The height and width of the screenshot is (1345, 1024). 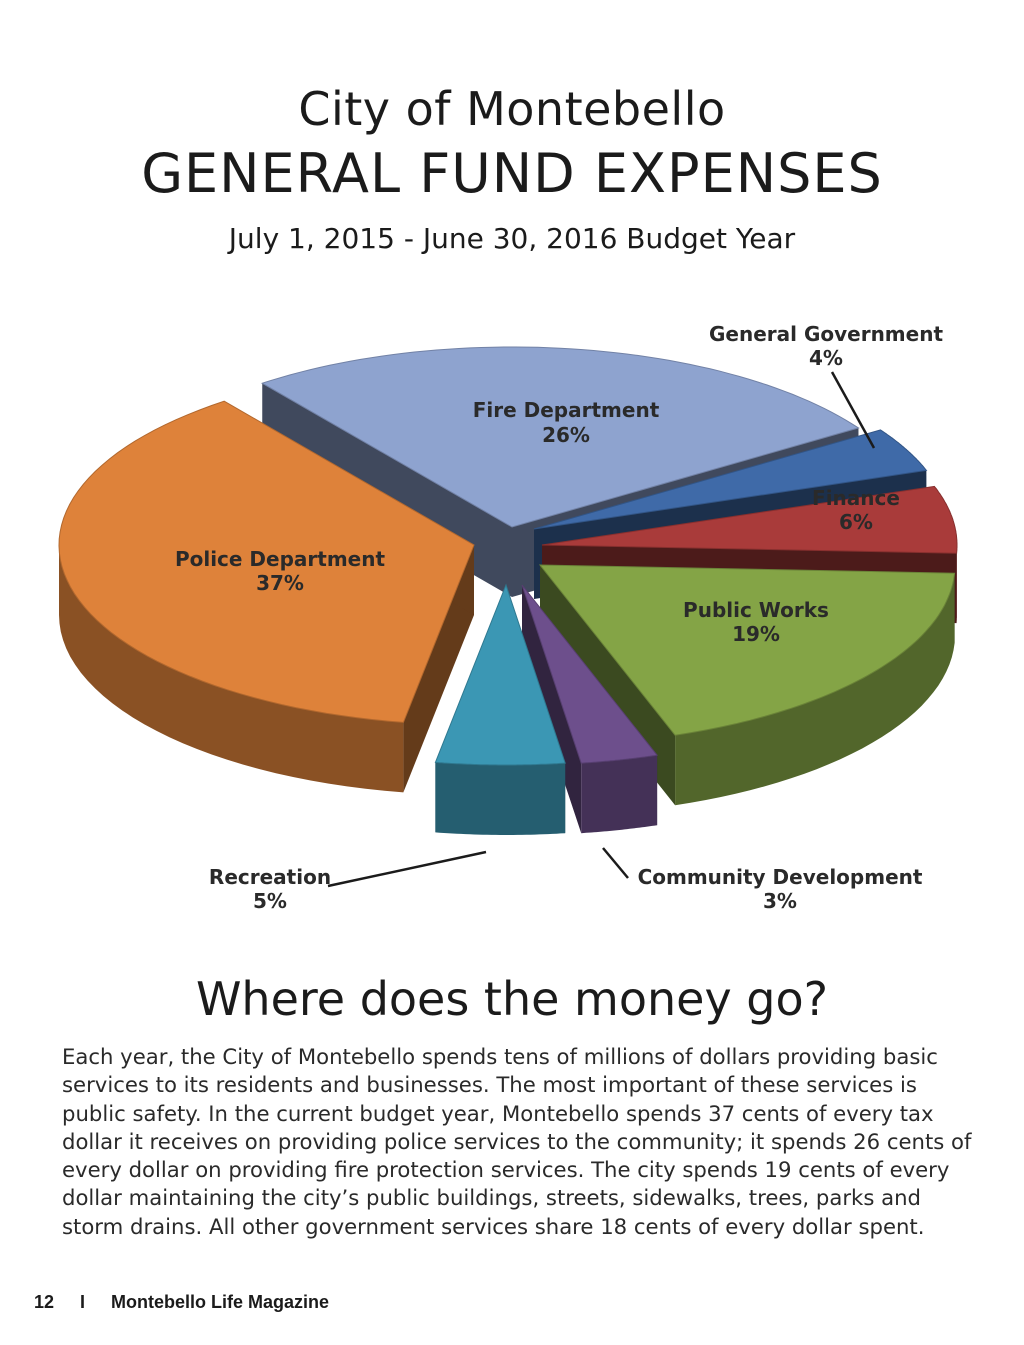 What do you see at coordinates (853, 410) in the screenshot?
I see `leader-line-general-government` at bounding box center [853, 410].